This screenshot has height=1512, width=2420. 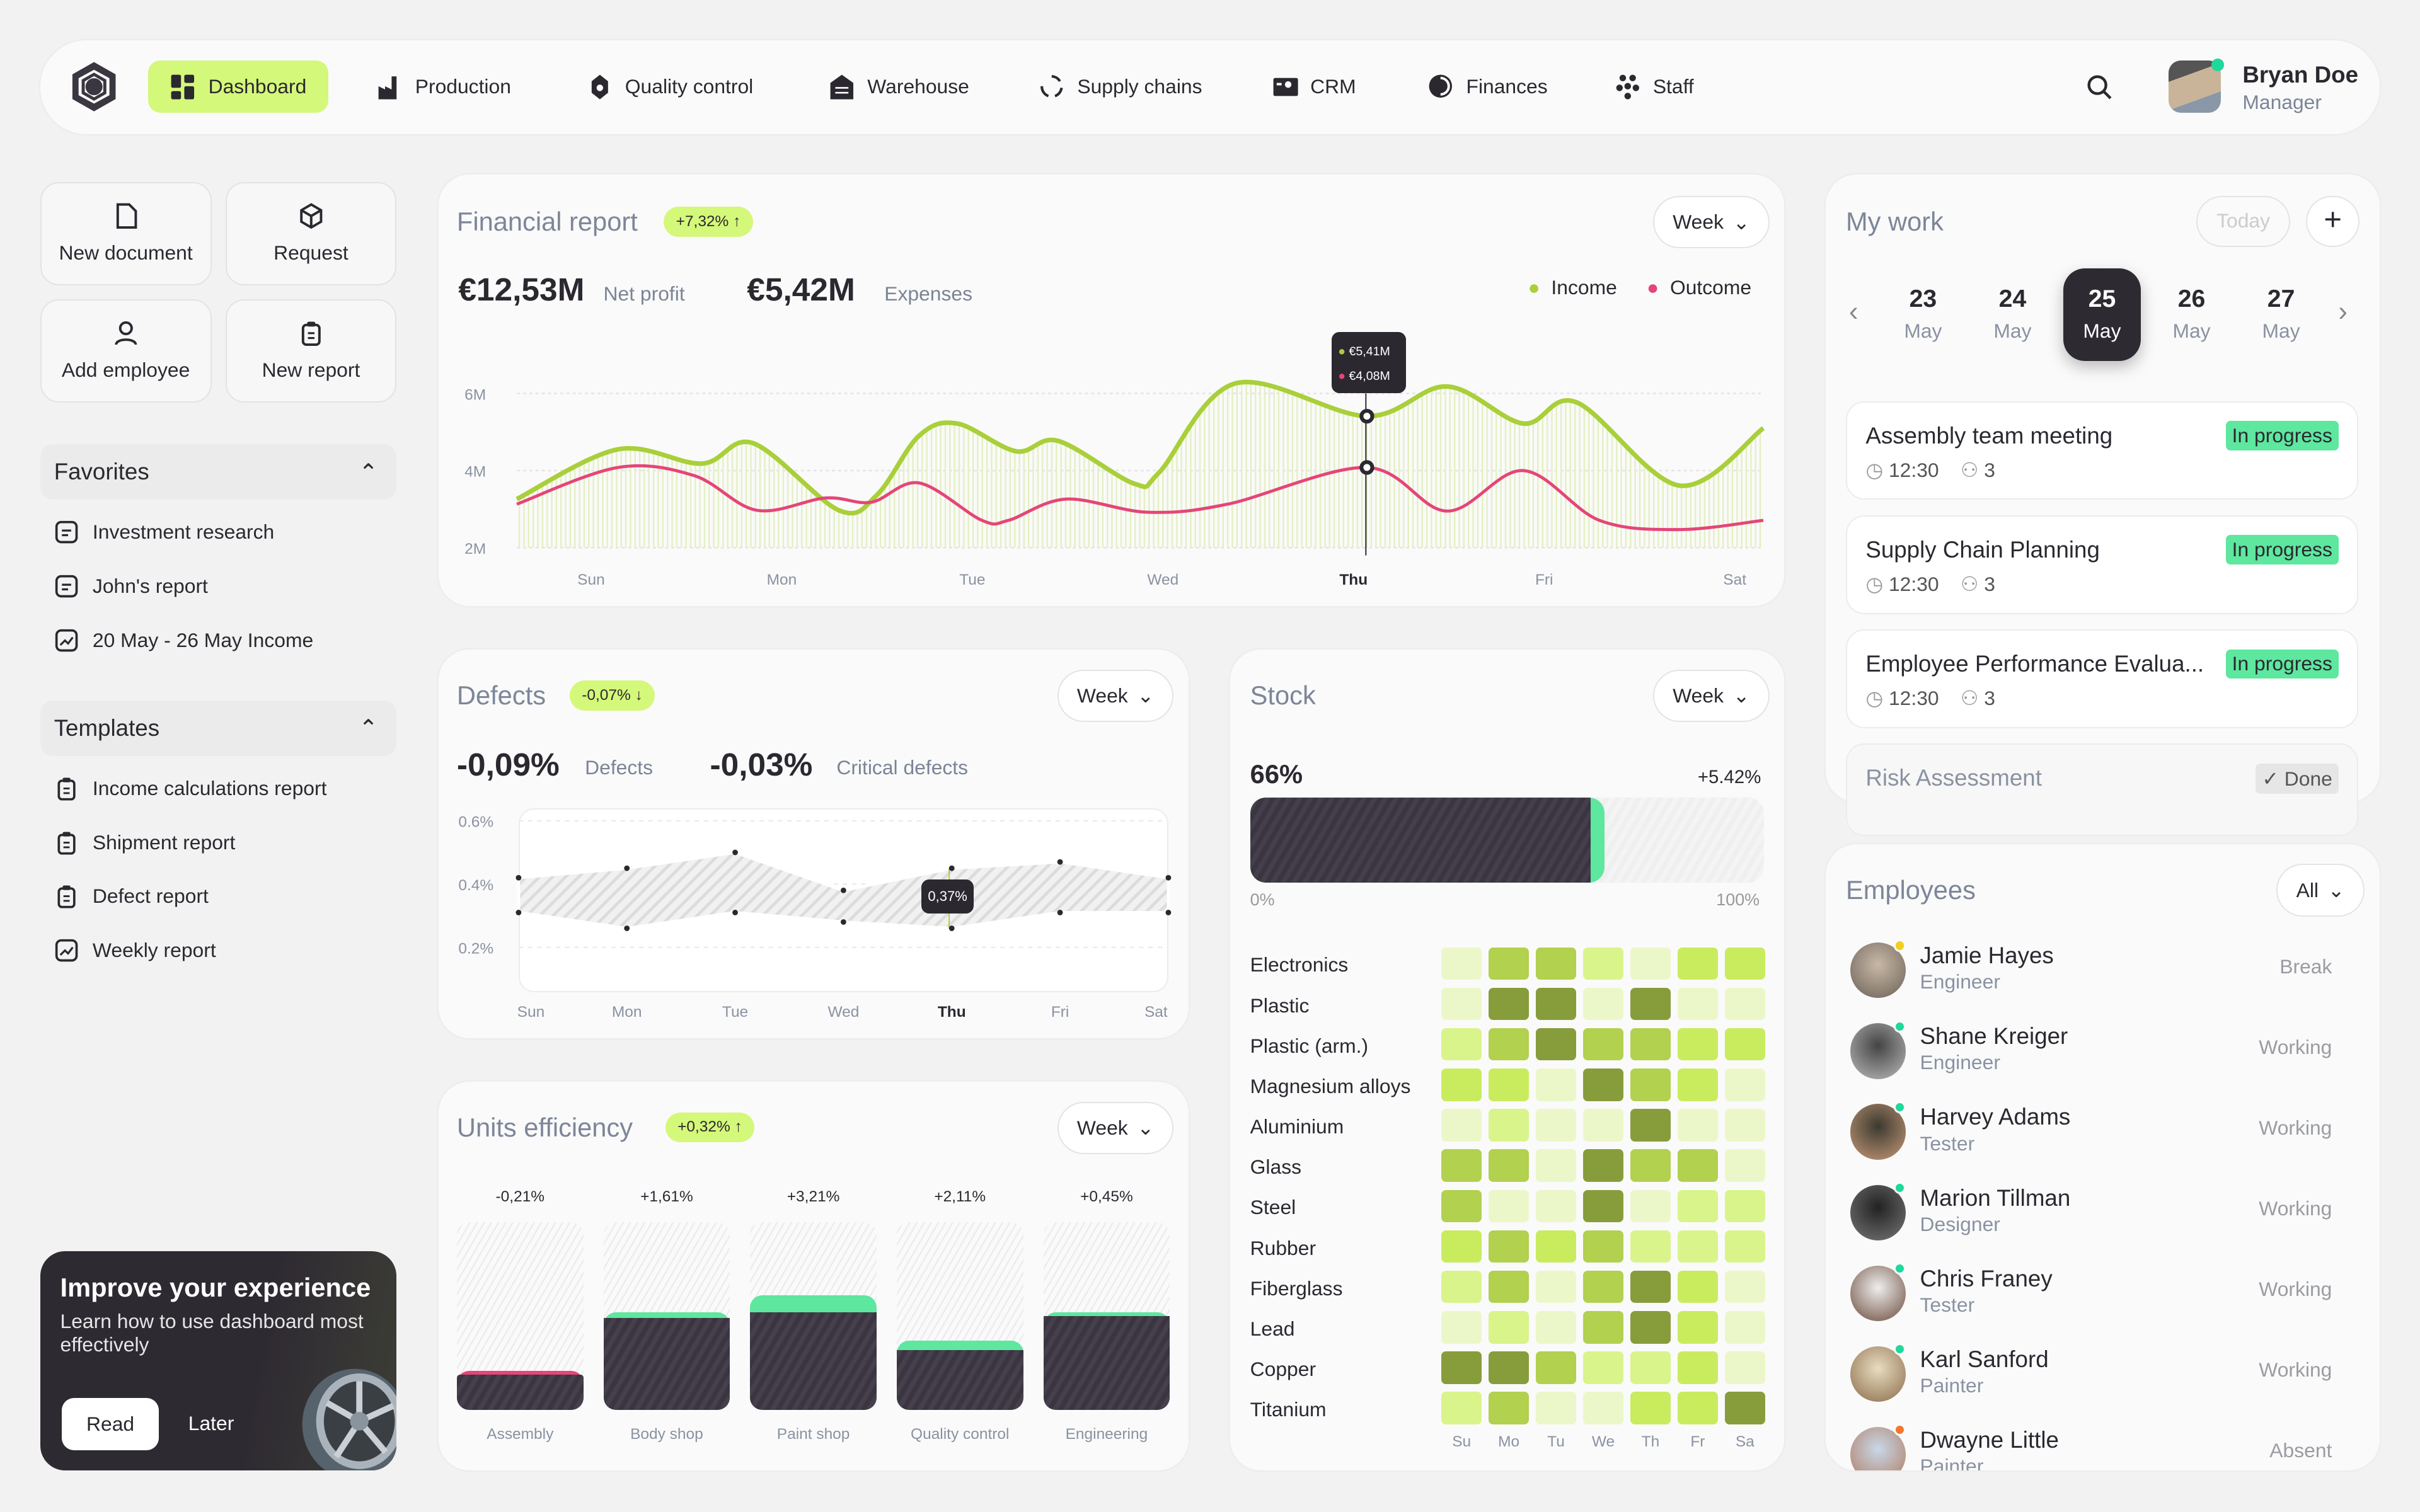 What do you see at coordinates (2105, 1051) in the screenshot?
I see `employee-row: Shane Kreiger Engineer Working` at bounding box center [2105, 1051].